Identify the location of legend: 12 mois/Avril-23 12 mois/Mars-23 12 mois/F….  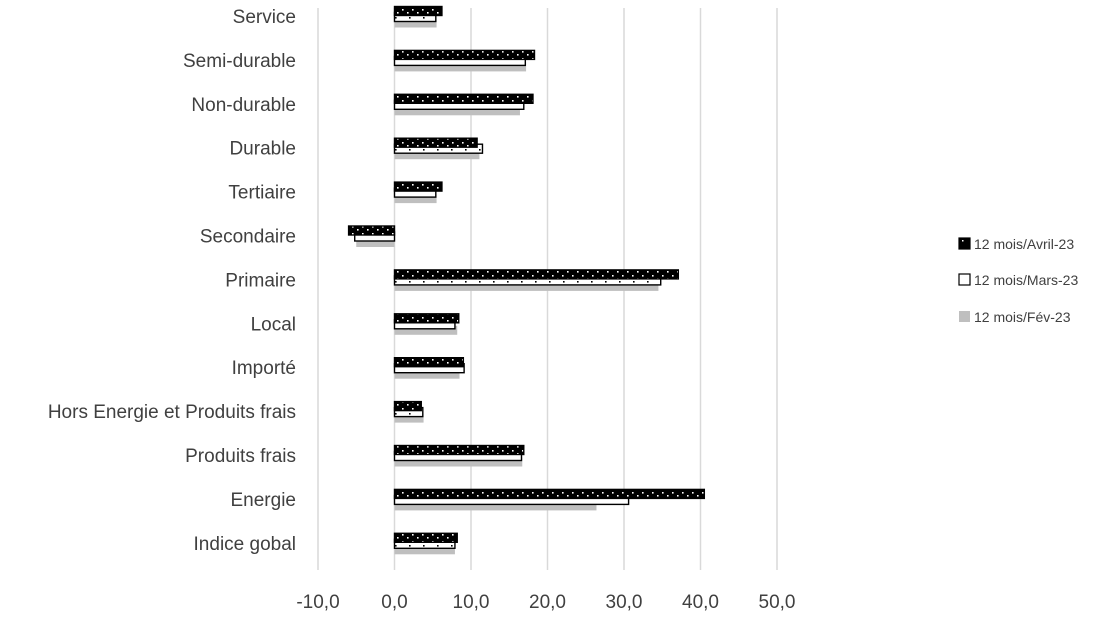
(1018, 280).